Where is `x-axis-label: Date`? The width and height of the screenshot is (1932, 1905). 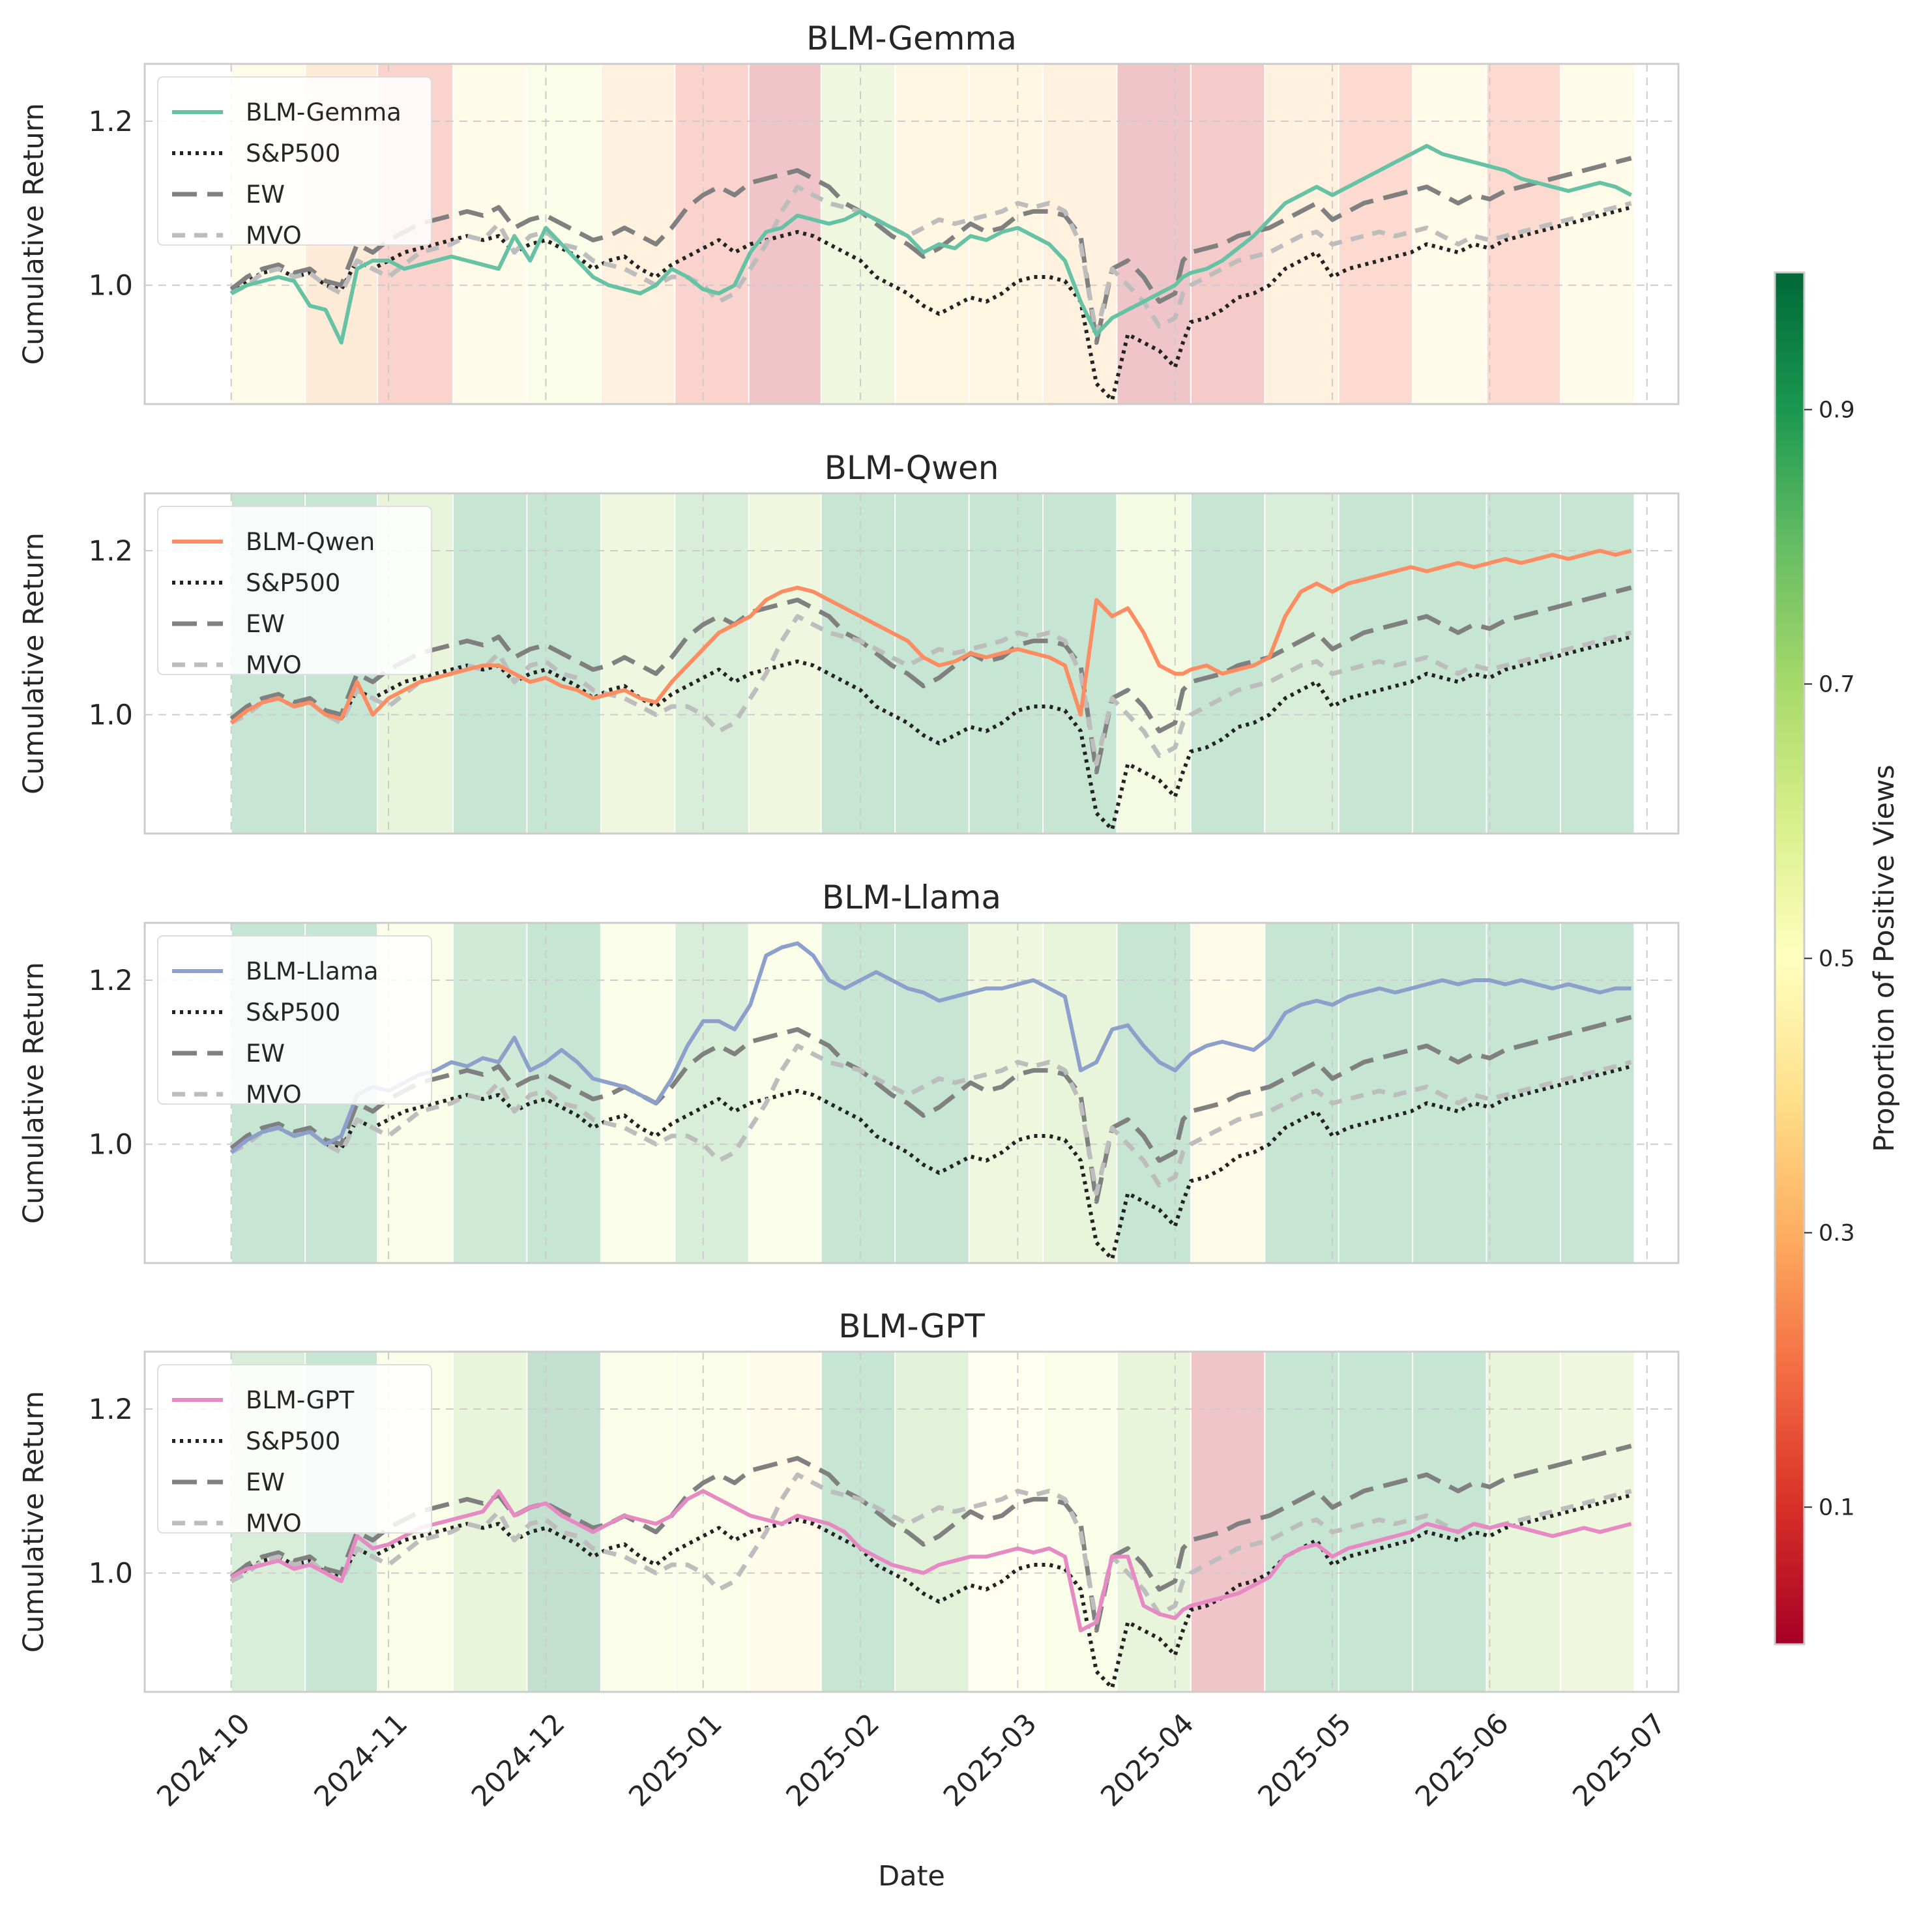
x-axis-label: Date is located at coordinates (911, 1876).